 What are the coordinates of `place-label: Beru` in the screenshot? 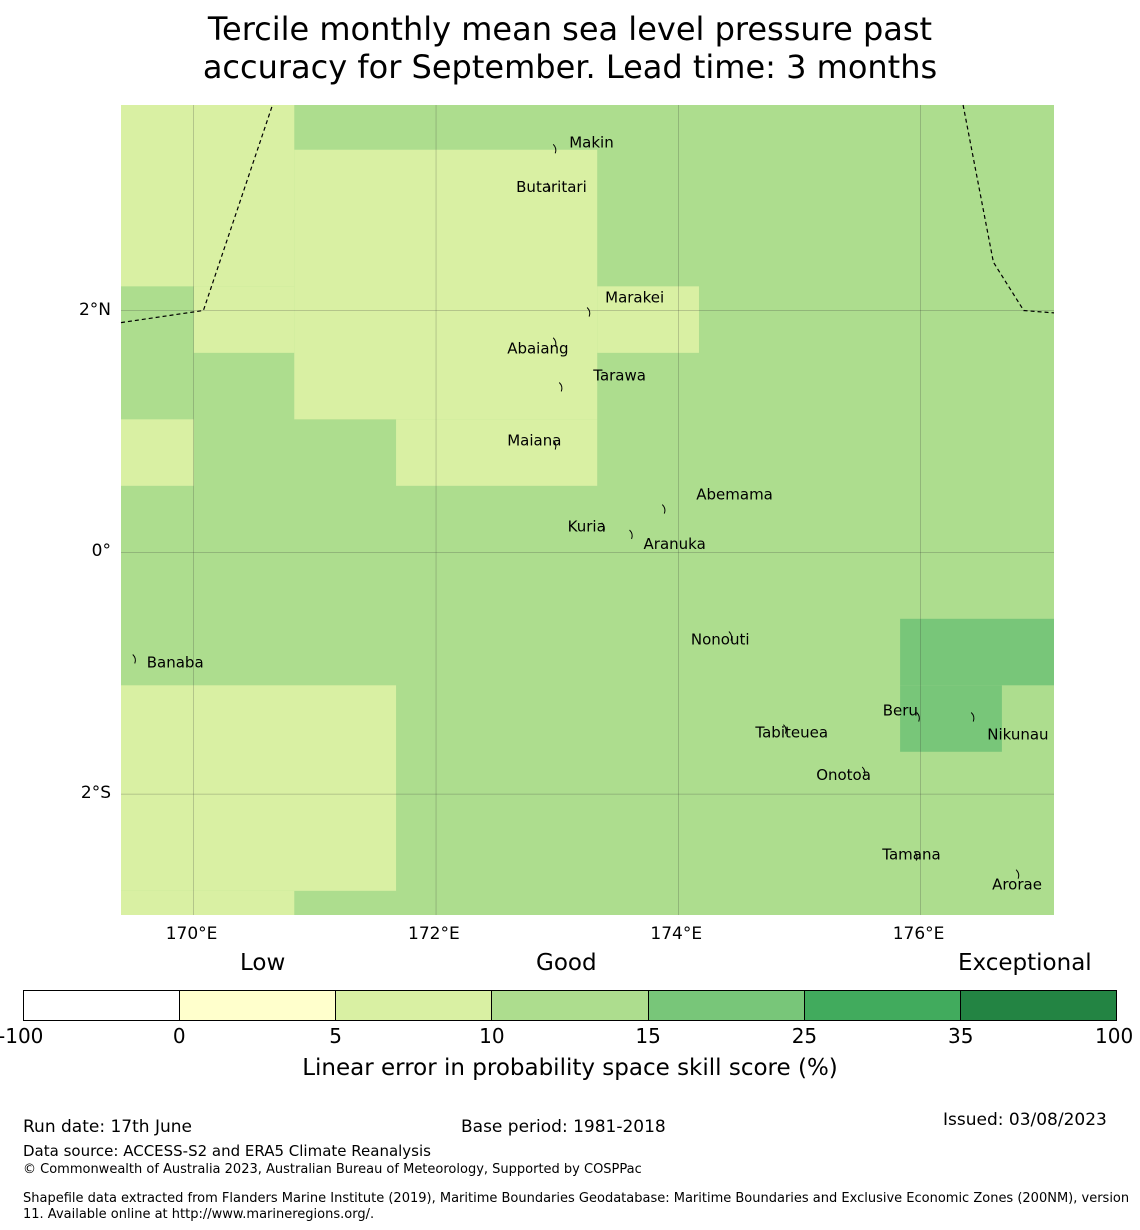 It's located at (900, 711).